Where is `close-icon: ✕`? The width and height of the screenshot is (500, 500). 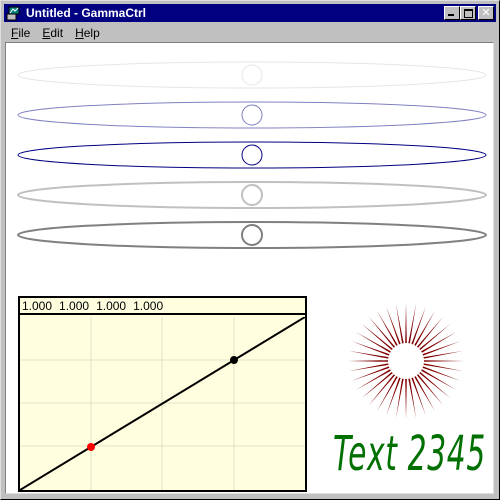 close-icon: ✕ is located at coordinates (486, 12).